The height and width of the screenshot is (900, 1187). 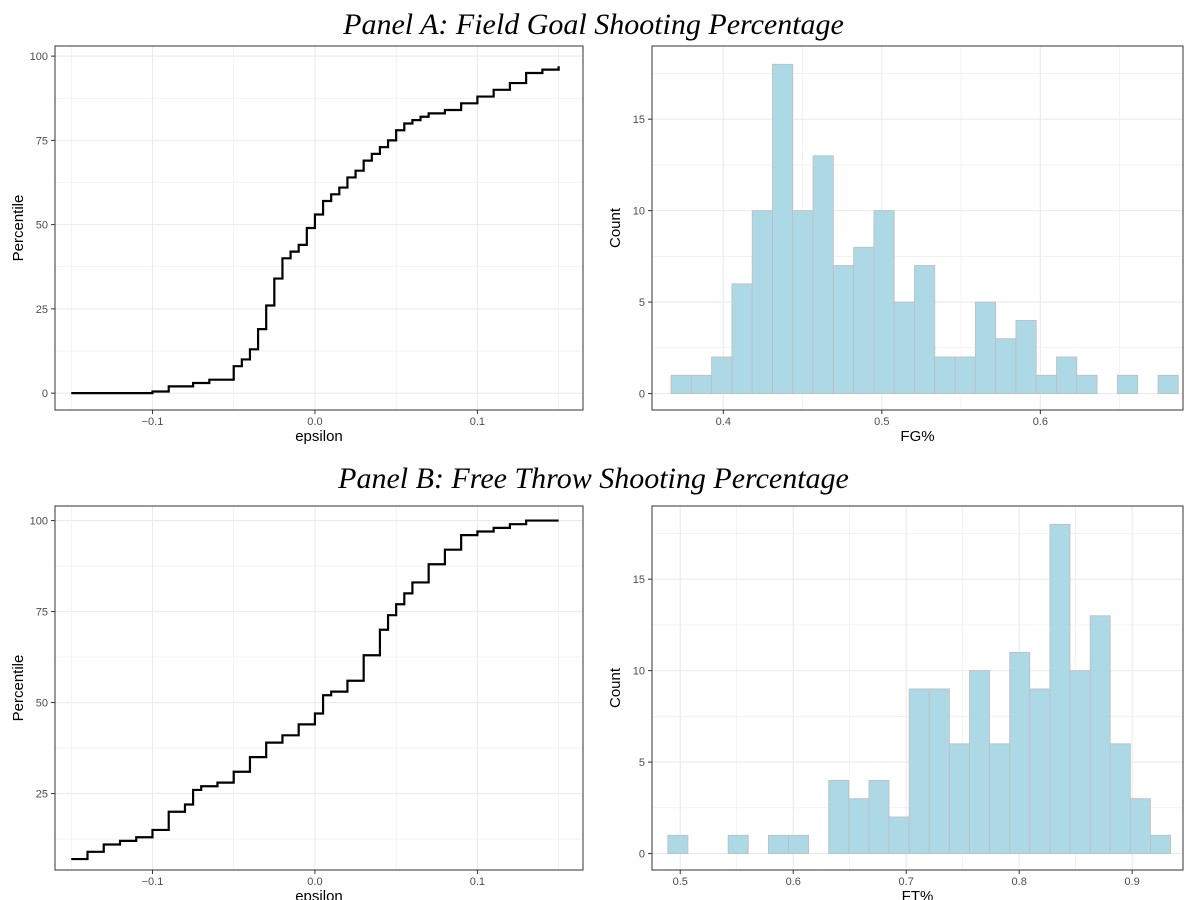 What do you see at coordinates (1132, 882) in the screenshot?
I see `x-tick-label: 0.9` at bounding box center [1132, 882].